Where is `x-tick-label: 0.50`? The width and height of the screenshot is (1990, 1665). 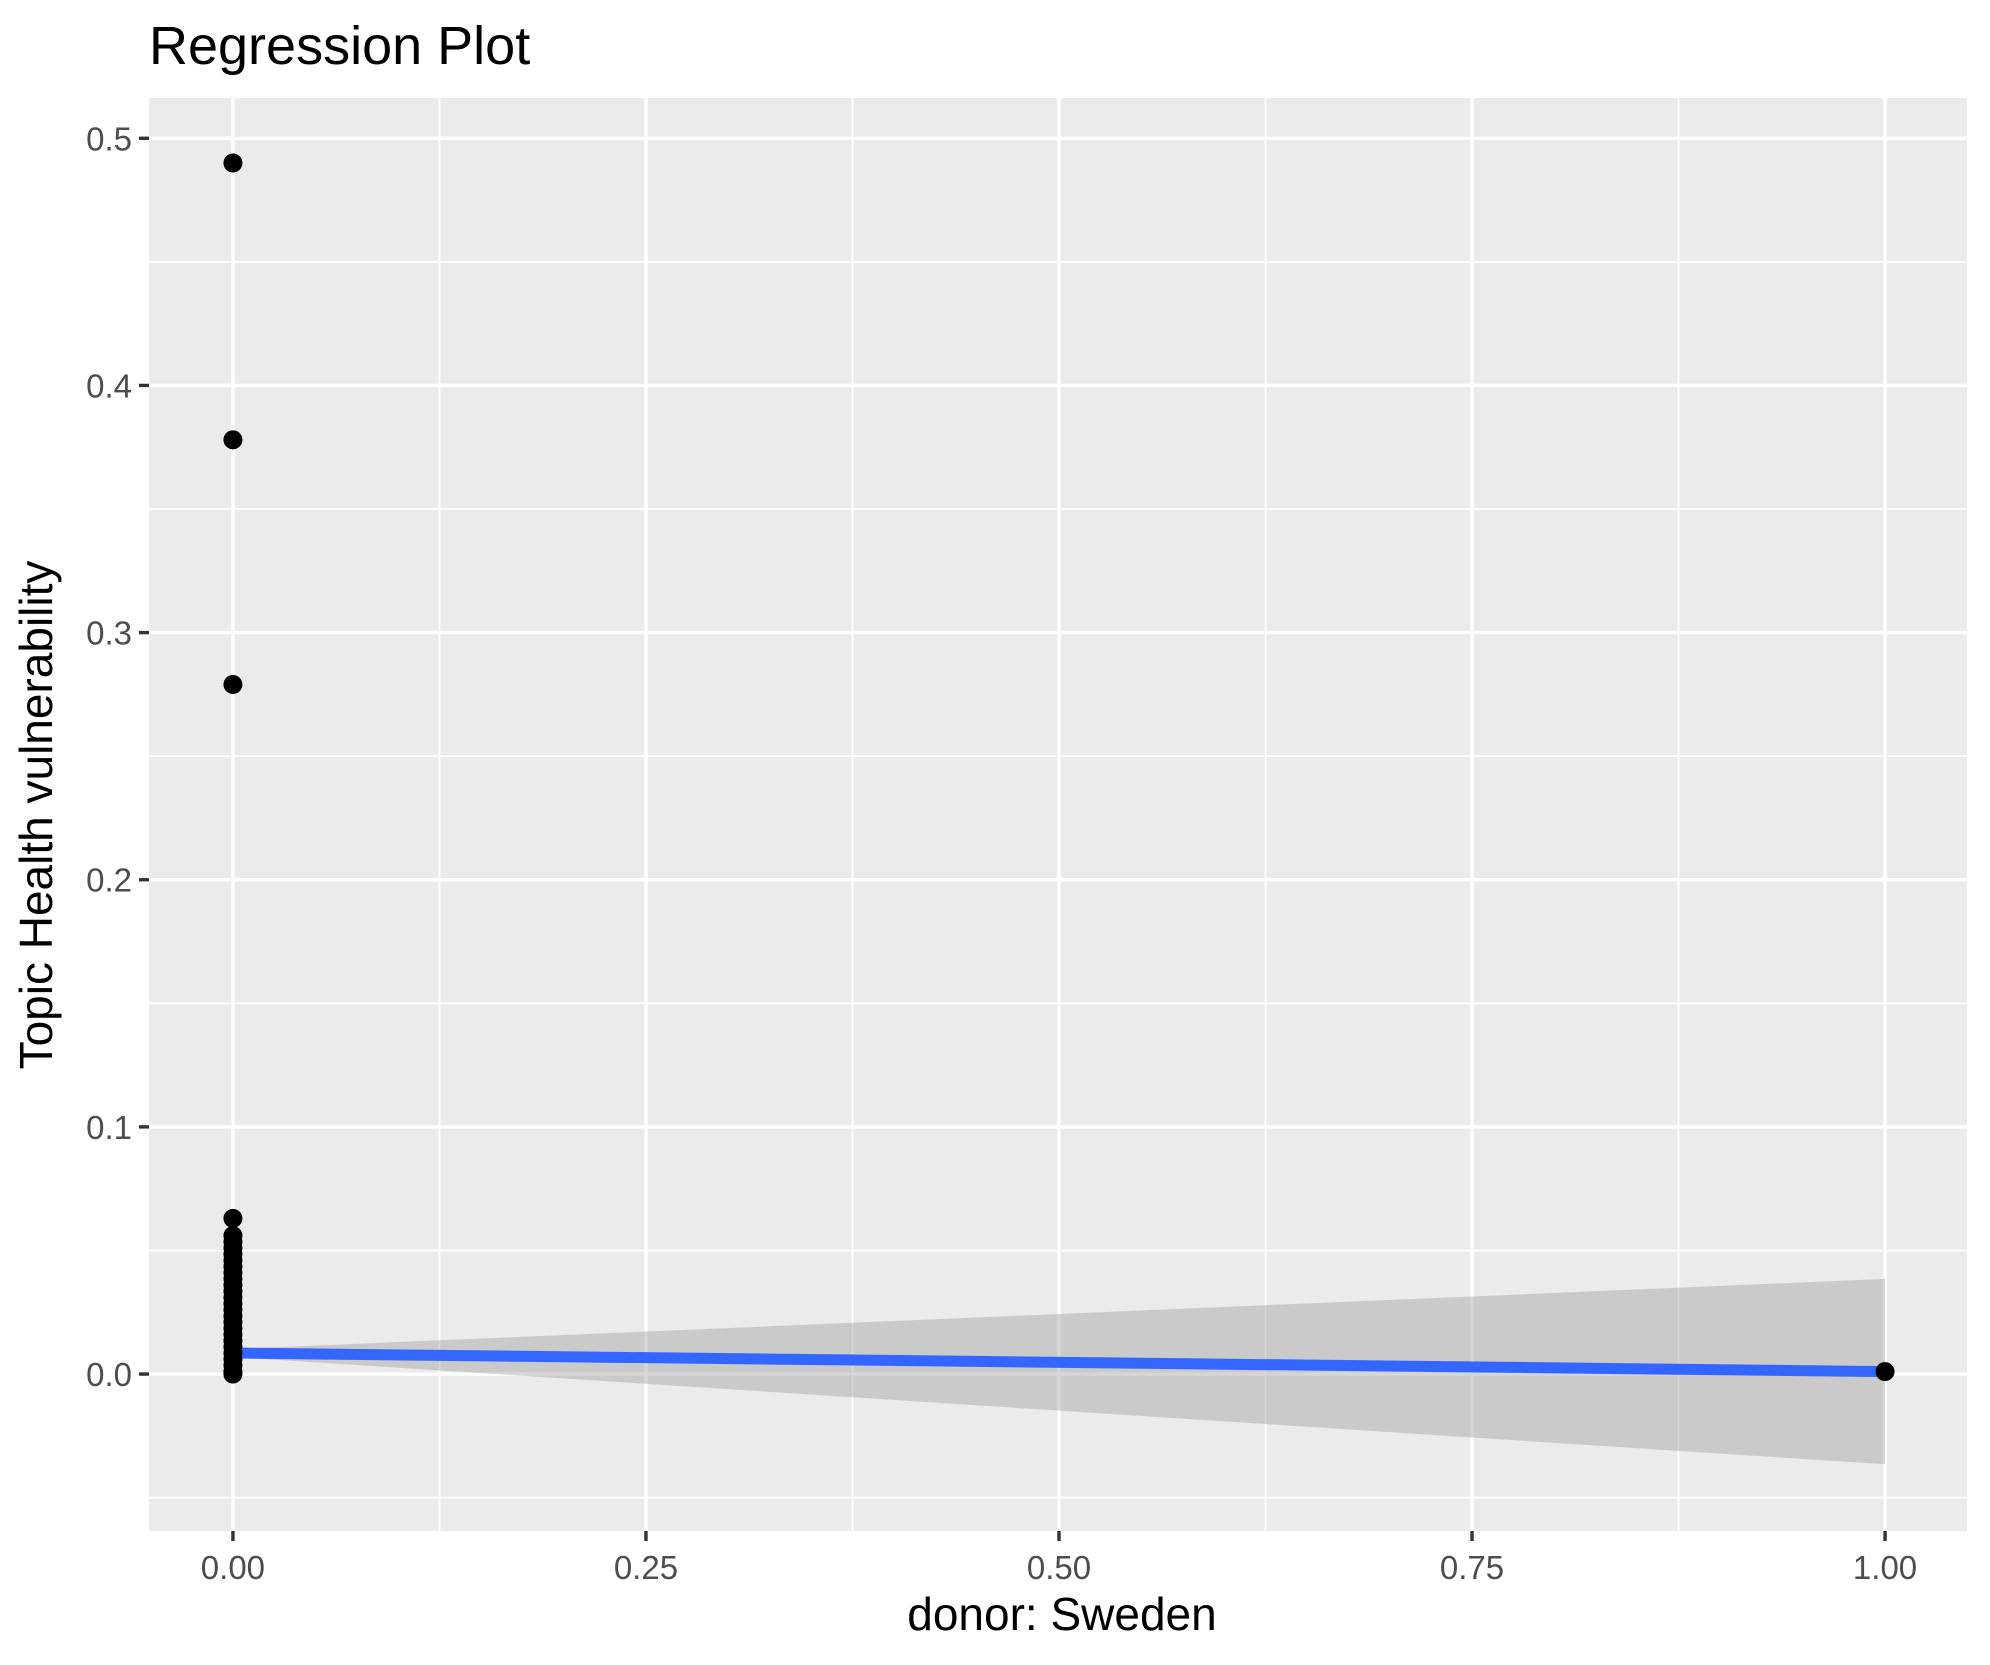 x-tick-label: 0.50 is located at coordinates (1059, 1567).